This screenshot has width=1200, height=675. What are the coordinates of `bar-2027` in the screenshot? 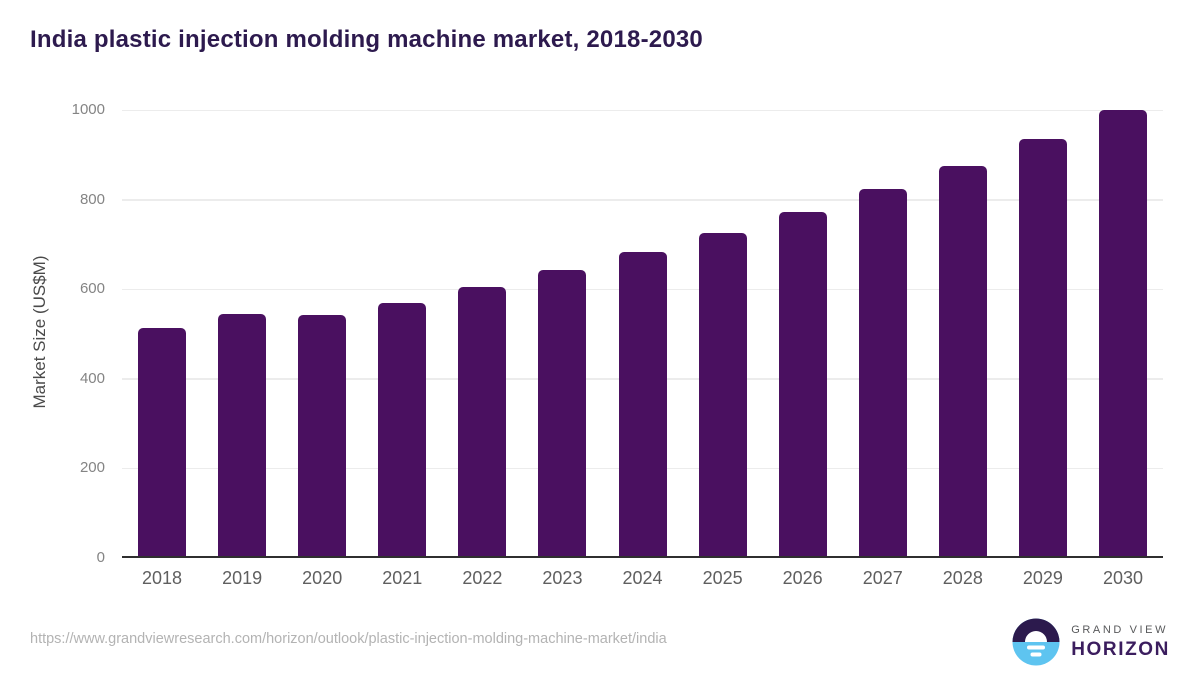 It's located at (882, 373).